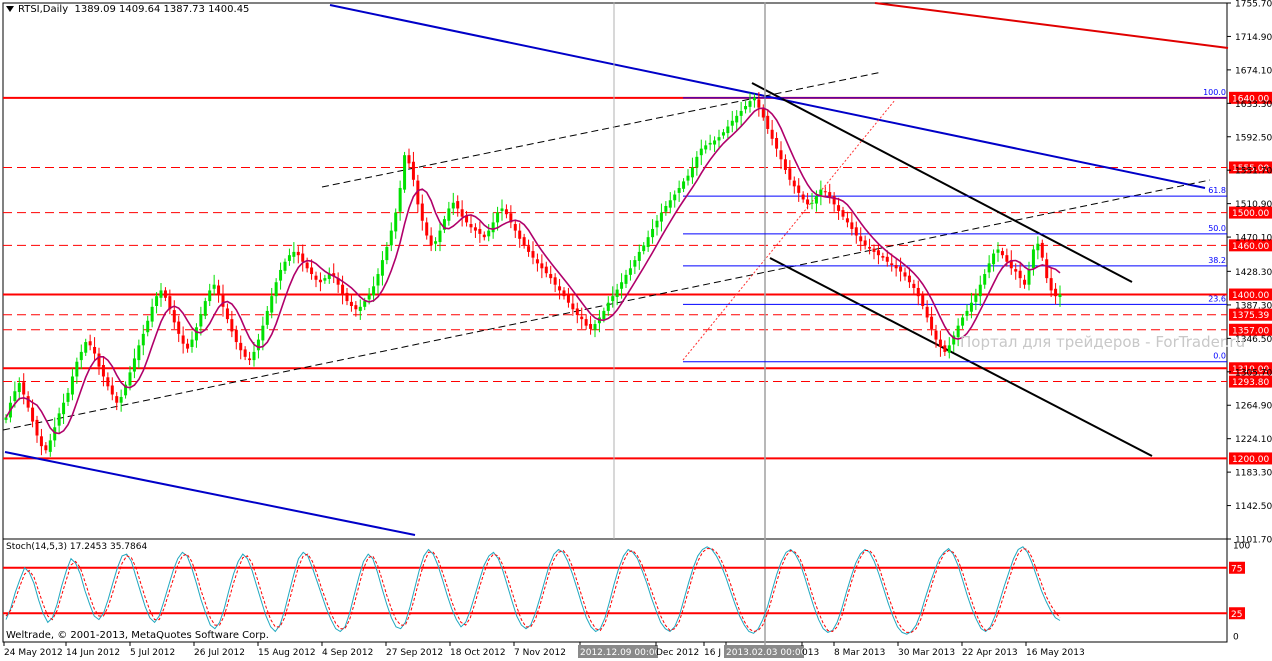 This screenshot has height=661, width=1272. I want to click on date-tick-label: 4 Sep 2012, so click(347, 653).